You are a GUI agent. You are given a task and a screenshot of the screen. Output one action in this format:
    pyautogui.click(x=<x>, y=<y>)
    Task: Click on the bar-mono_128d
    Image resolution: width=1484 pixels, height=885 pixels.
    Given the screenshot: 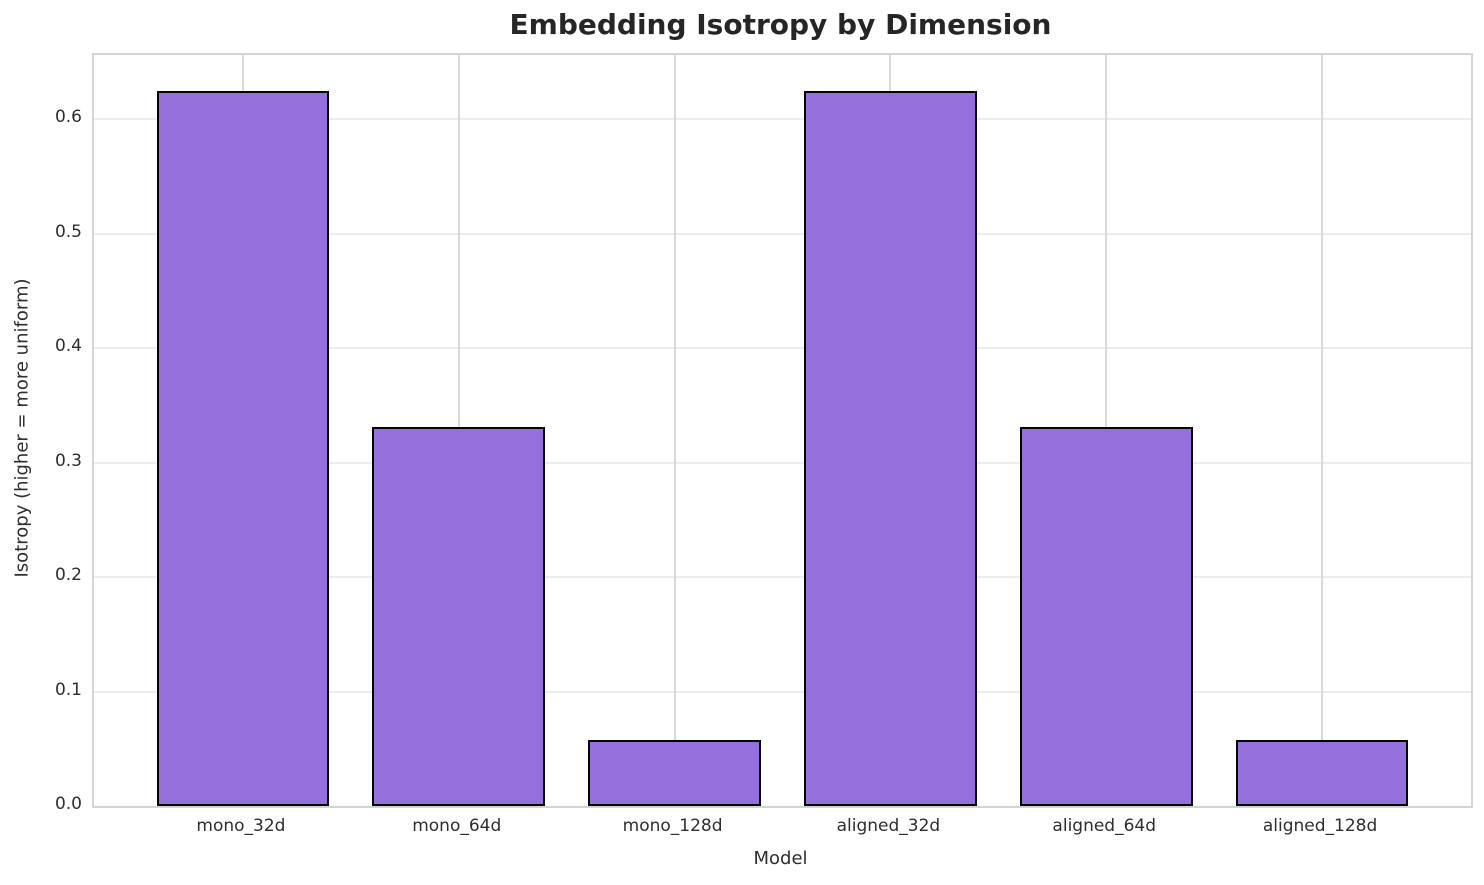 What is the action you would take?
    pyautogui.click(x=674, y=772)
    